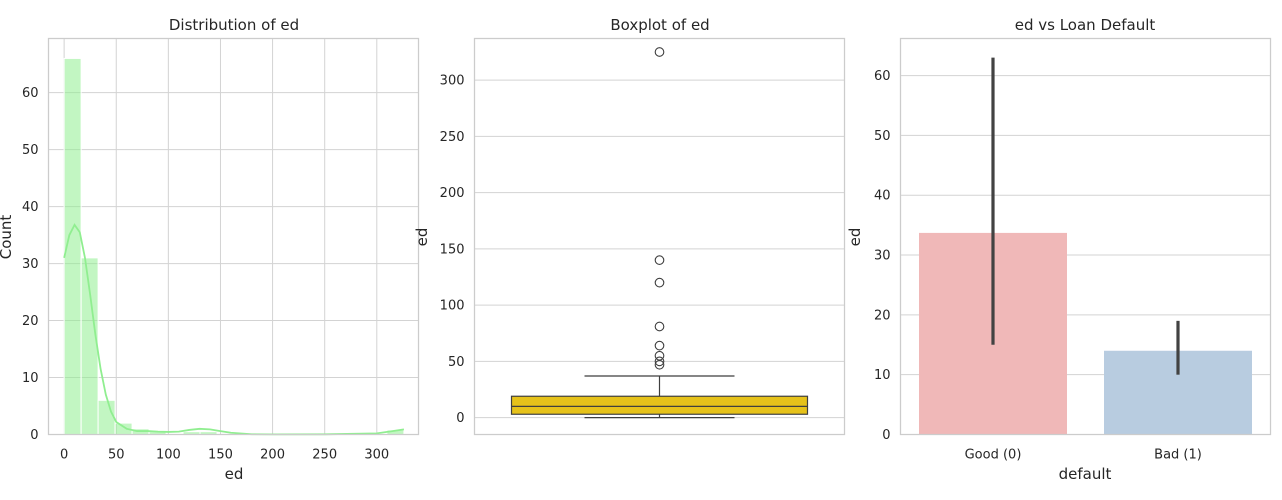 Image resolution: width=1282 pixels, height=500 pixels. What do you see at coordinates (1085, 25) in the screenshot?
I see `bar-title: ed vs Loan Default` at bounding box center [1085, 25].